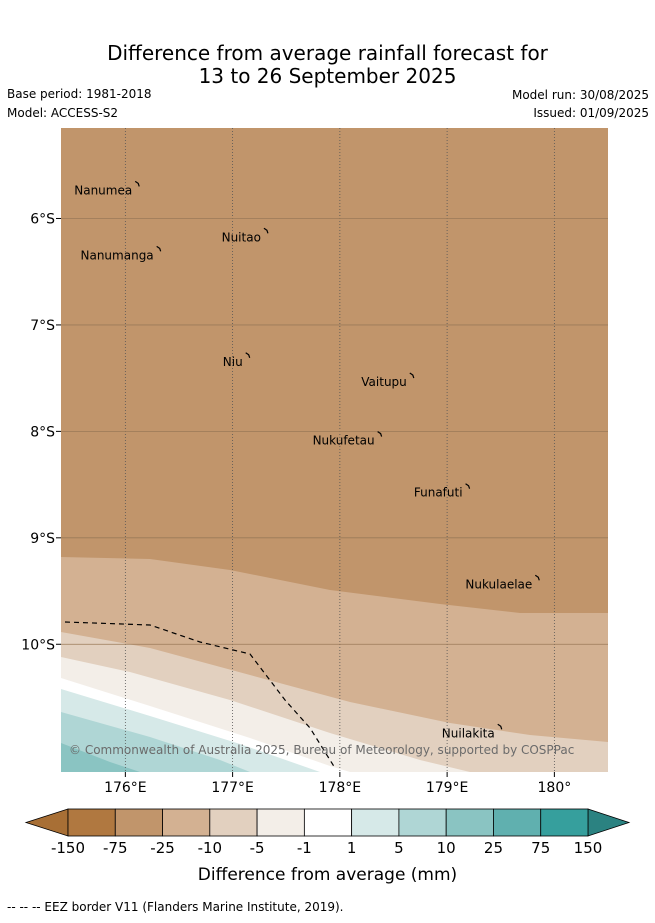 The width and height of the screenshot is (655, 923). What do you see at coordinates (591, 113) in the screenshot?
I see `issued-date: Issued: 01/09/2025` at bounding box center [591, 113].